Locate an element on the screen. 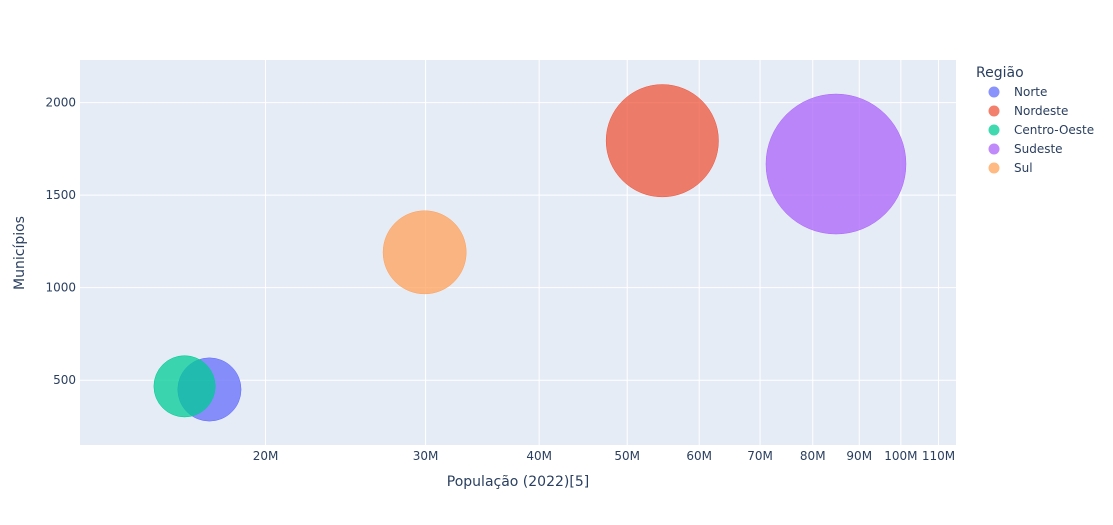 This screenshot has height=525, width=1113. legend-label: Centro-Oeste is located at coordinates (1054, 130).